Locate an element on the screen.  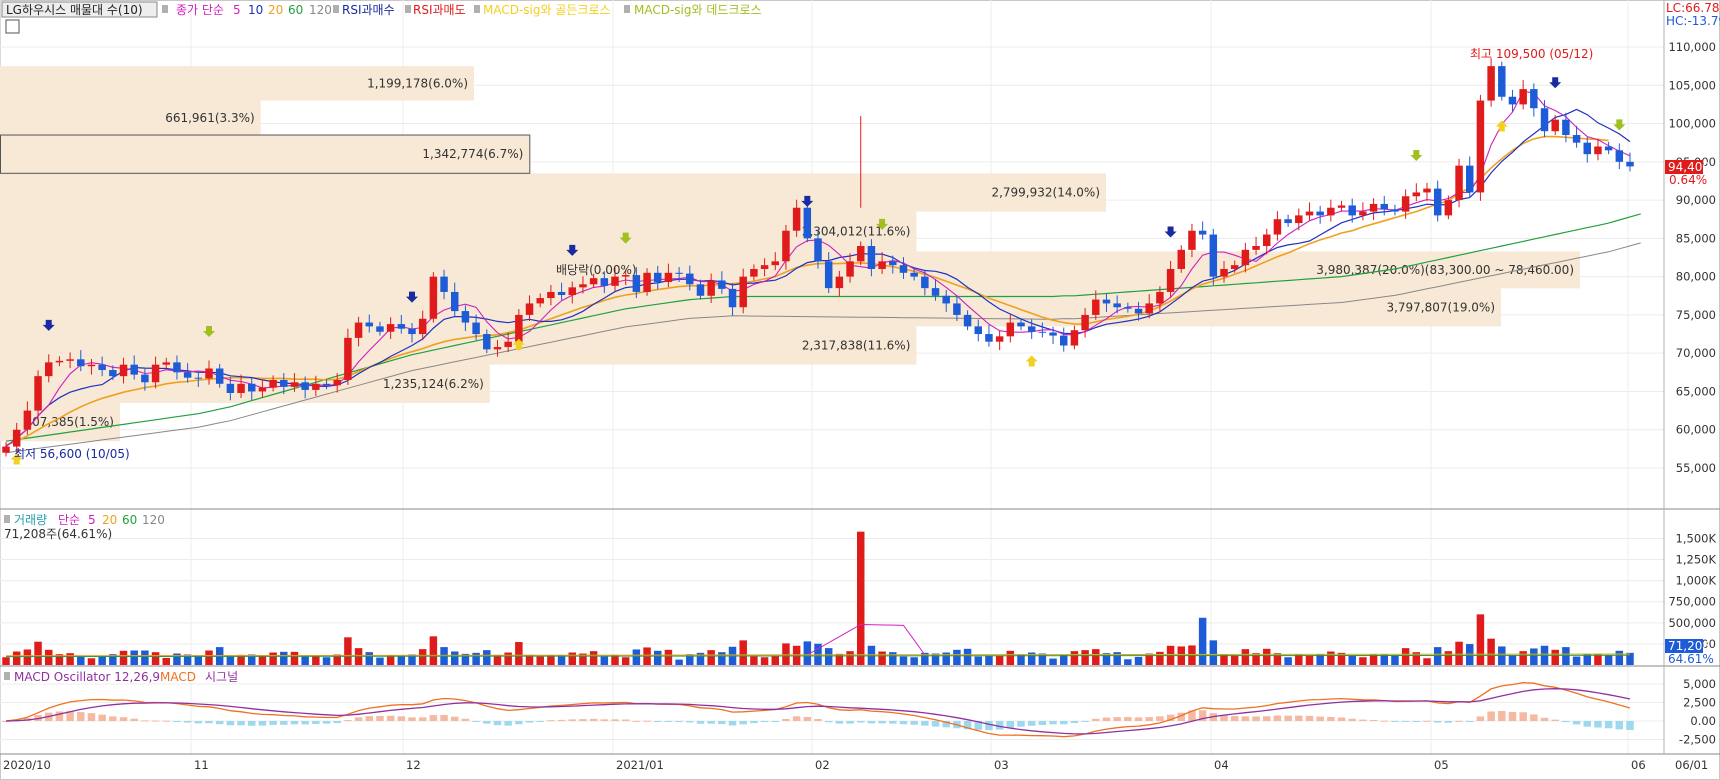
macd-label: MACD is located at coordinates (178, 677).